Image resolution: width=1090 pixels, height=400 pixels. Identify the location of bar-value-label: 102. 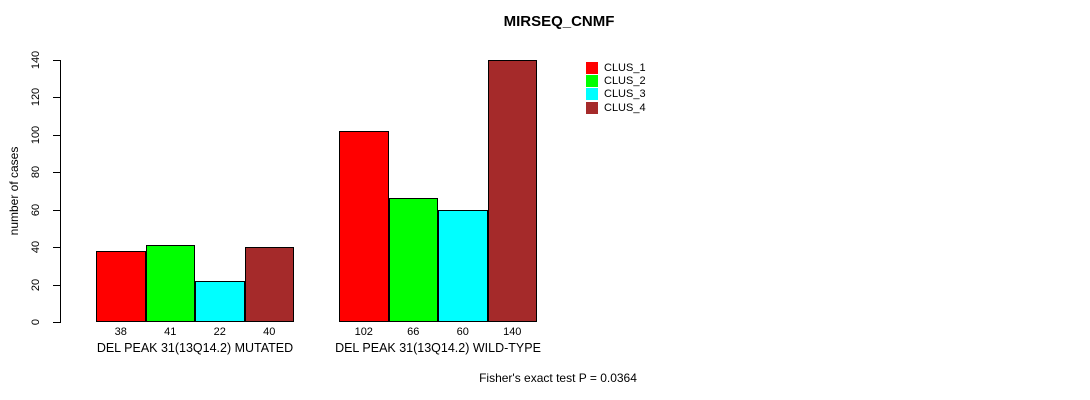
(363, 332).